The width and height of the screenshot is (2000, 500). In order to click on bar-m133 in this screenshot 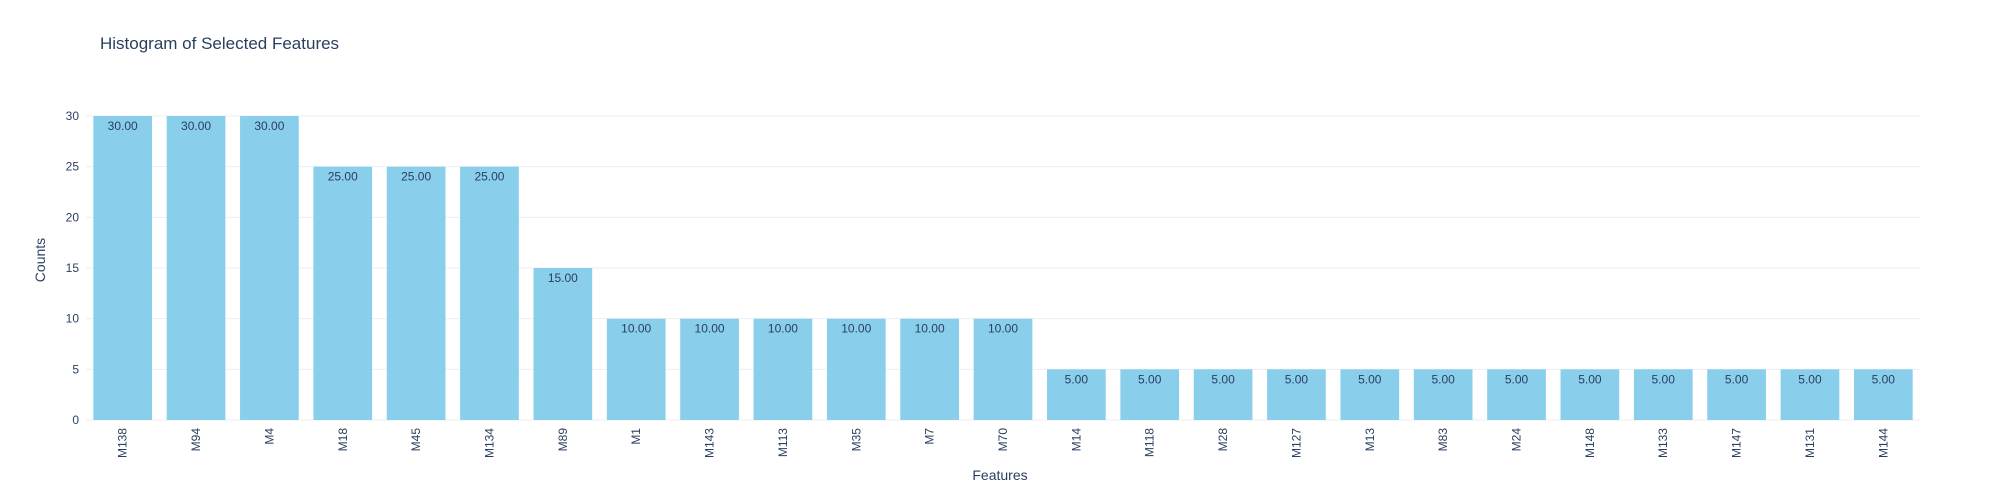, I will do `click(1663, 394)`.